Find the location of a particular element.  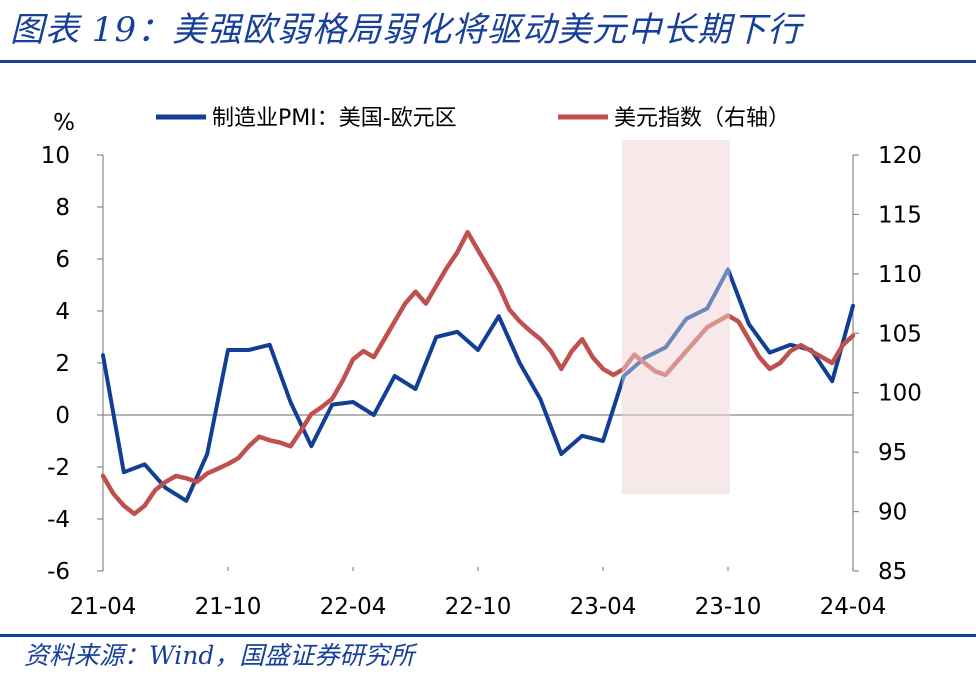

right-tick-label: 100 is located at coordinates (900, 394).